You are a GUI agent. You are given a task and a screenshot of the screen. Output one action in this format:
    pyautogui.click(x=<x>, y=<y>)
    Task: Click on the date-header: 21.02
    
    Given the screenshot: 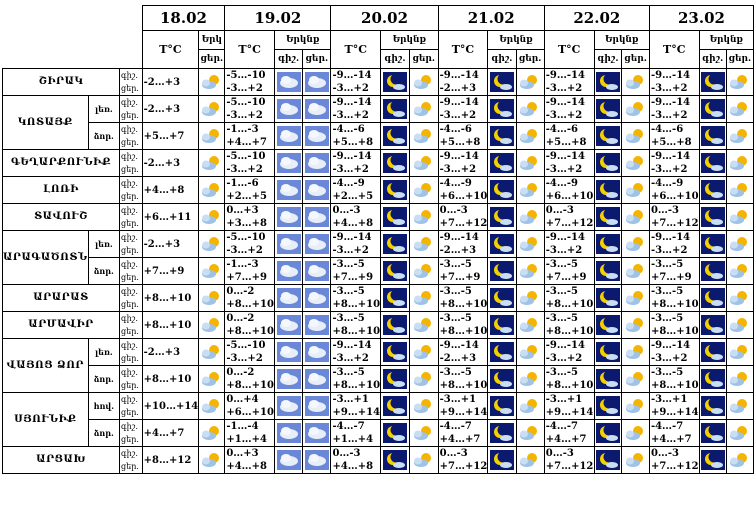 What is the action you would take?
    pyautogui.click(x=491, y=18)
    